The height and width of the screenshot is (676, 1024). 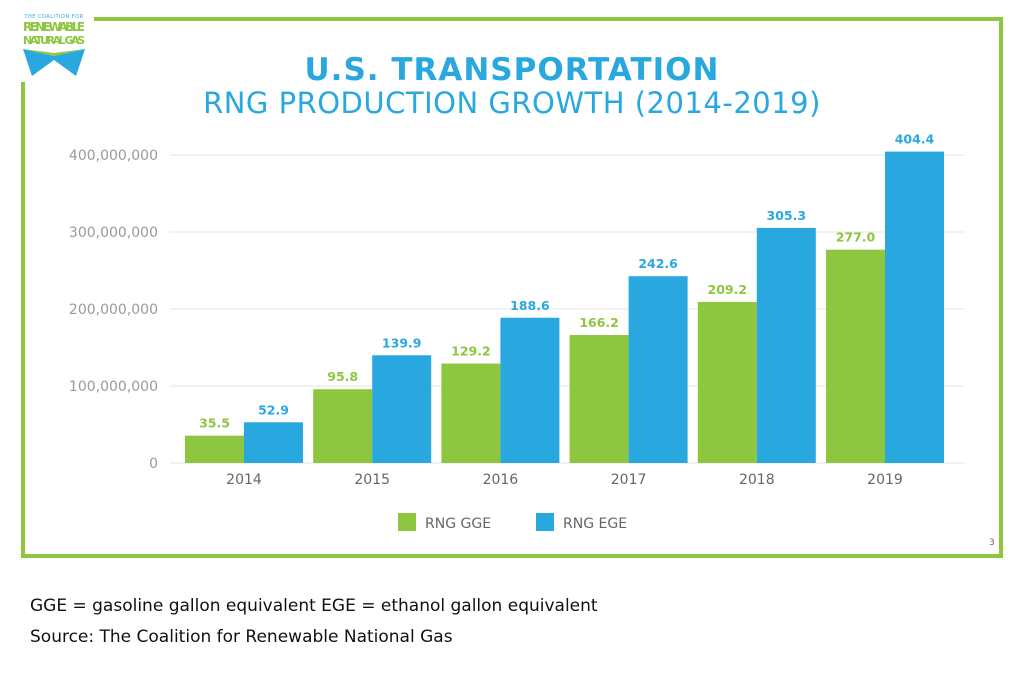 I want to click on data-label: 277.0, so click(x=856, y=237).